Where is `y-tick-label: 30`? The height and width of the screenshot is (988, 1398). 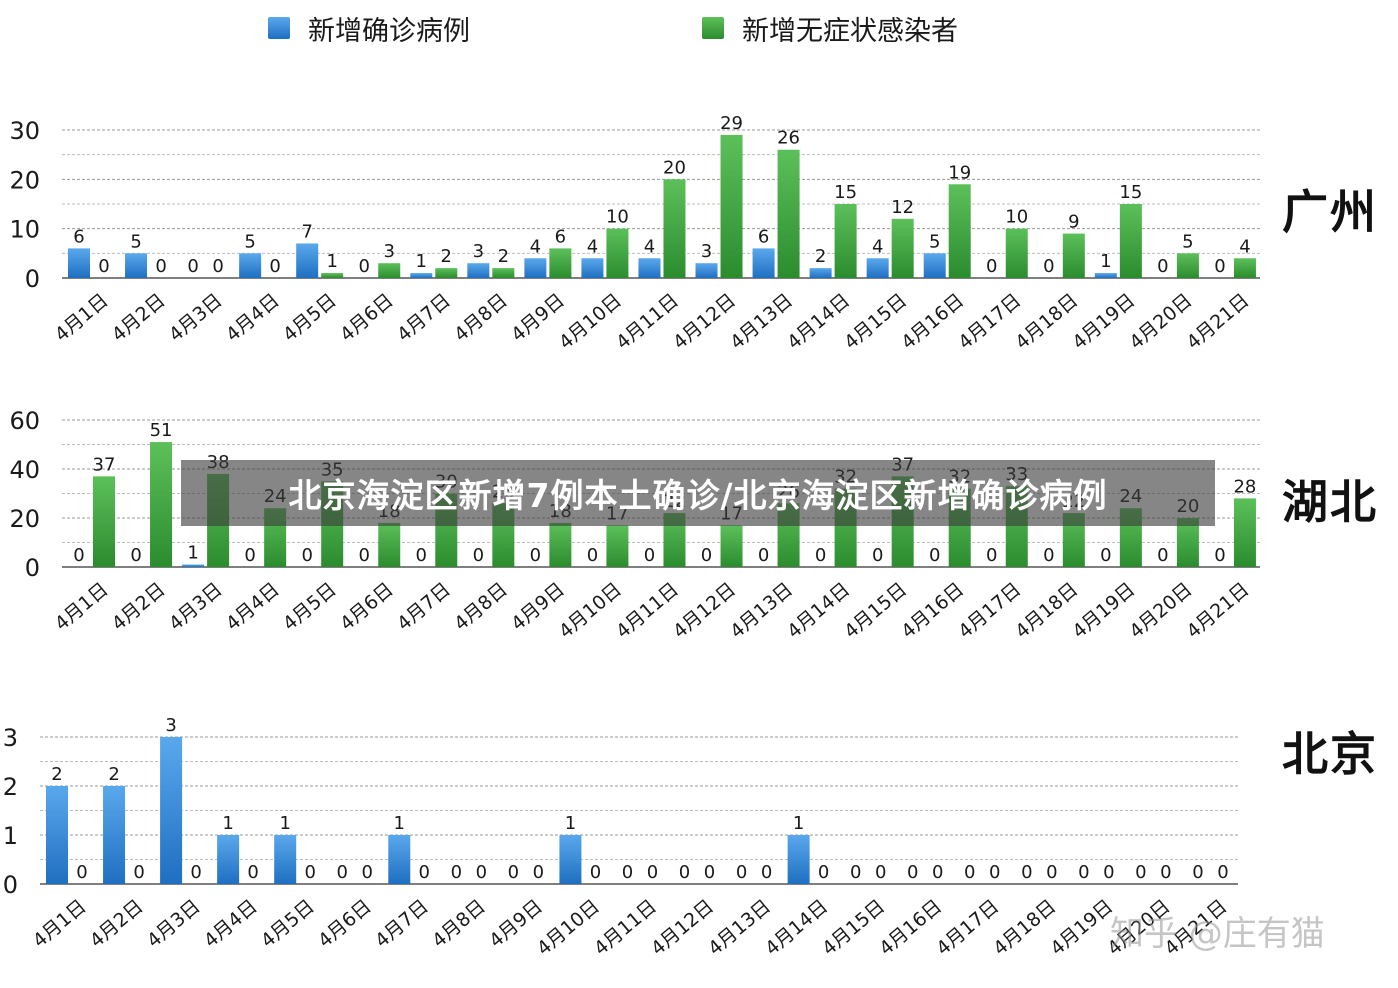
y-tick-label: 30 is located at coordinates (24, 131).